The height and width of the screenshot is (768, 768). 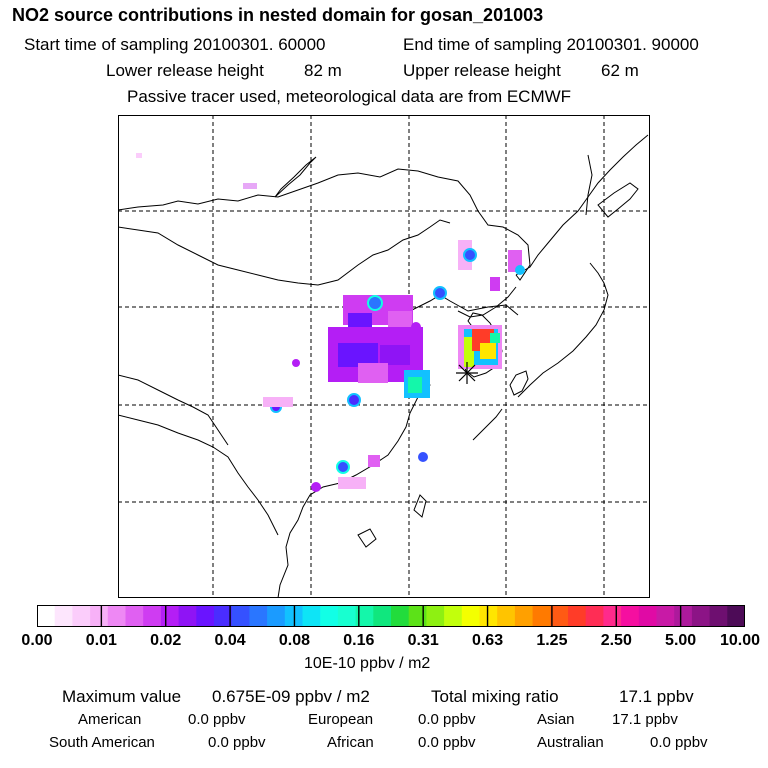 What do you see at coordinates (656, 696) in the screenshot?
I see `total-mixing-value: 17.1 ppbv` at bounding box center [656, 696].